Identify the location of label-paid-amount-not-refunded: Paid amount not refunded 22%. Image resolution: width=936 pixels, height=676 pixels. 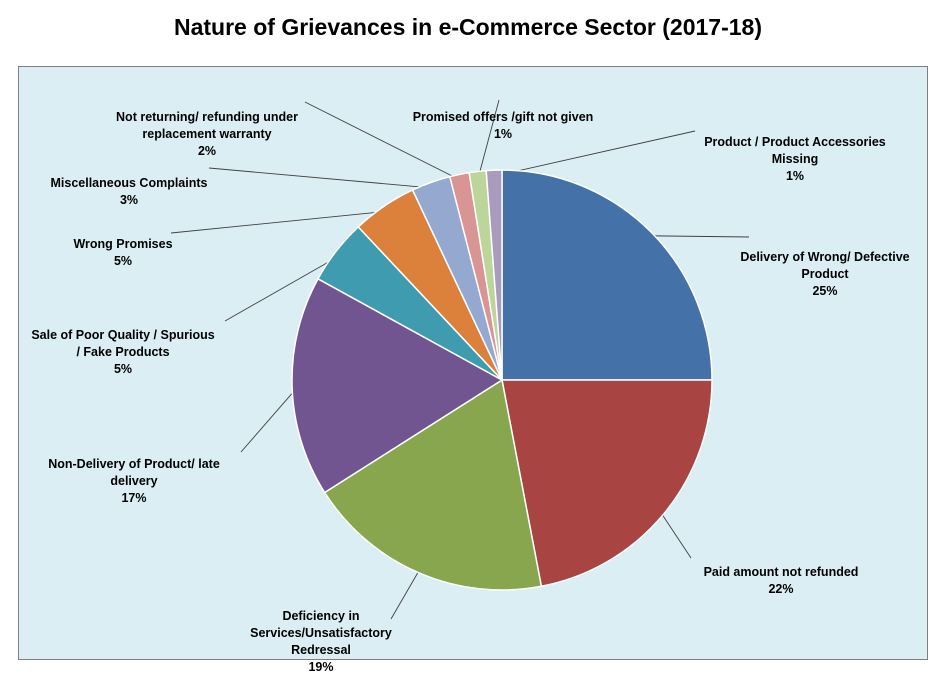
(781, 580).